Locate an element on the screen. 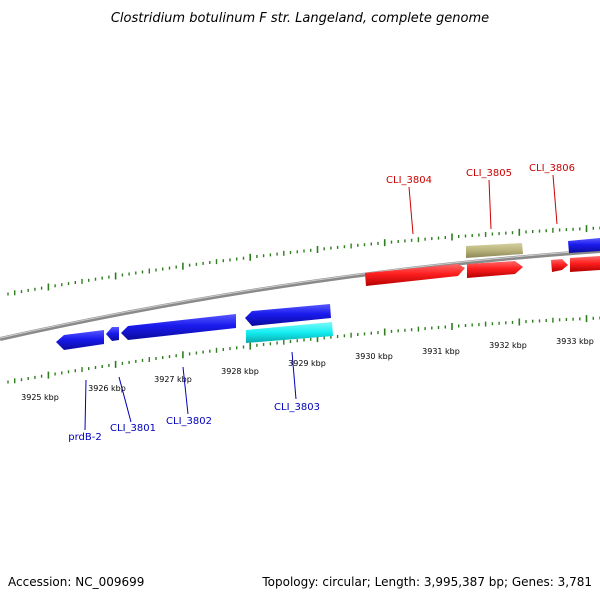 The width and height of the screenshot is (600, 600). reverse-genes is located at coordinates (194, 327).